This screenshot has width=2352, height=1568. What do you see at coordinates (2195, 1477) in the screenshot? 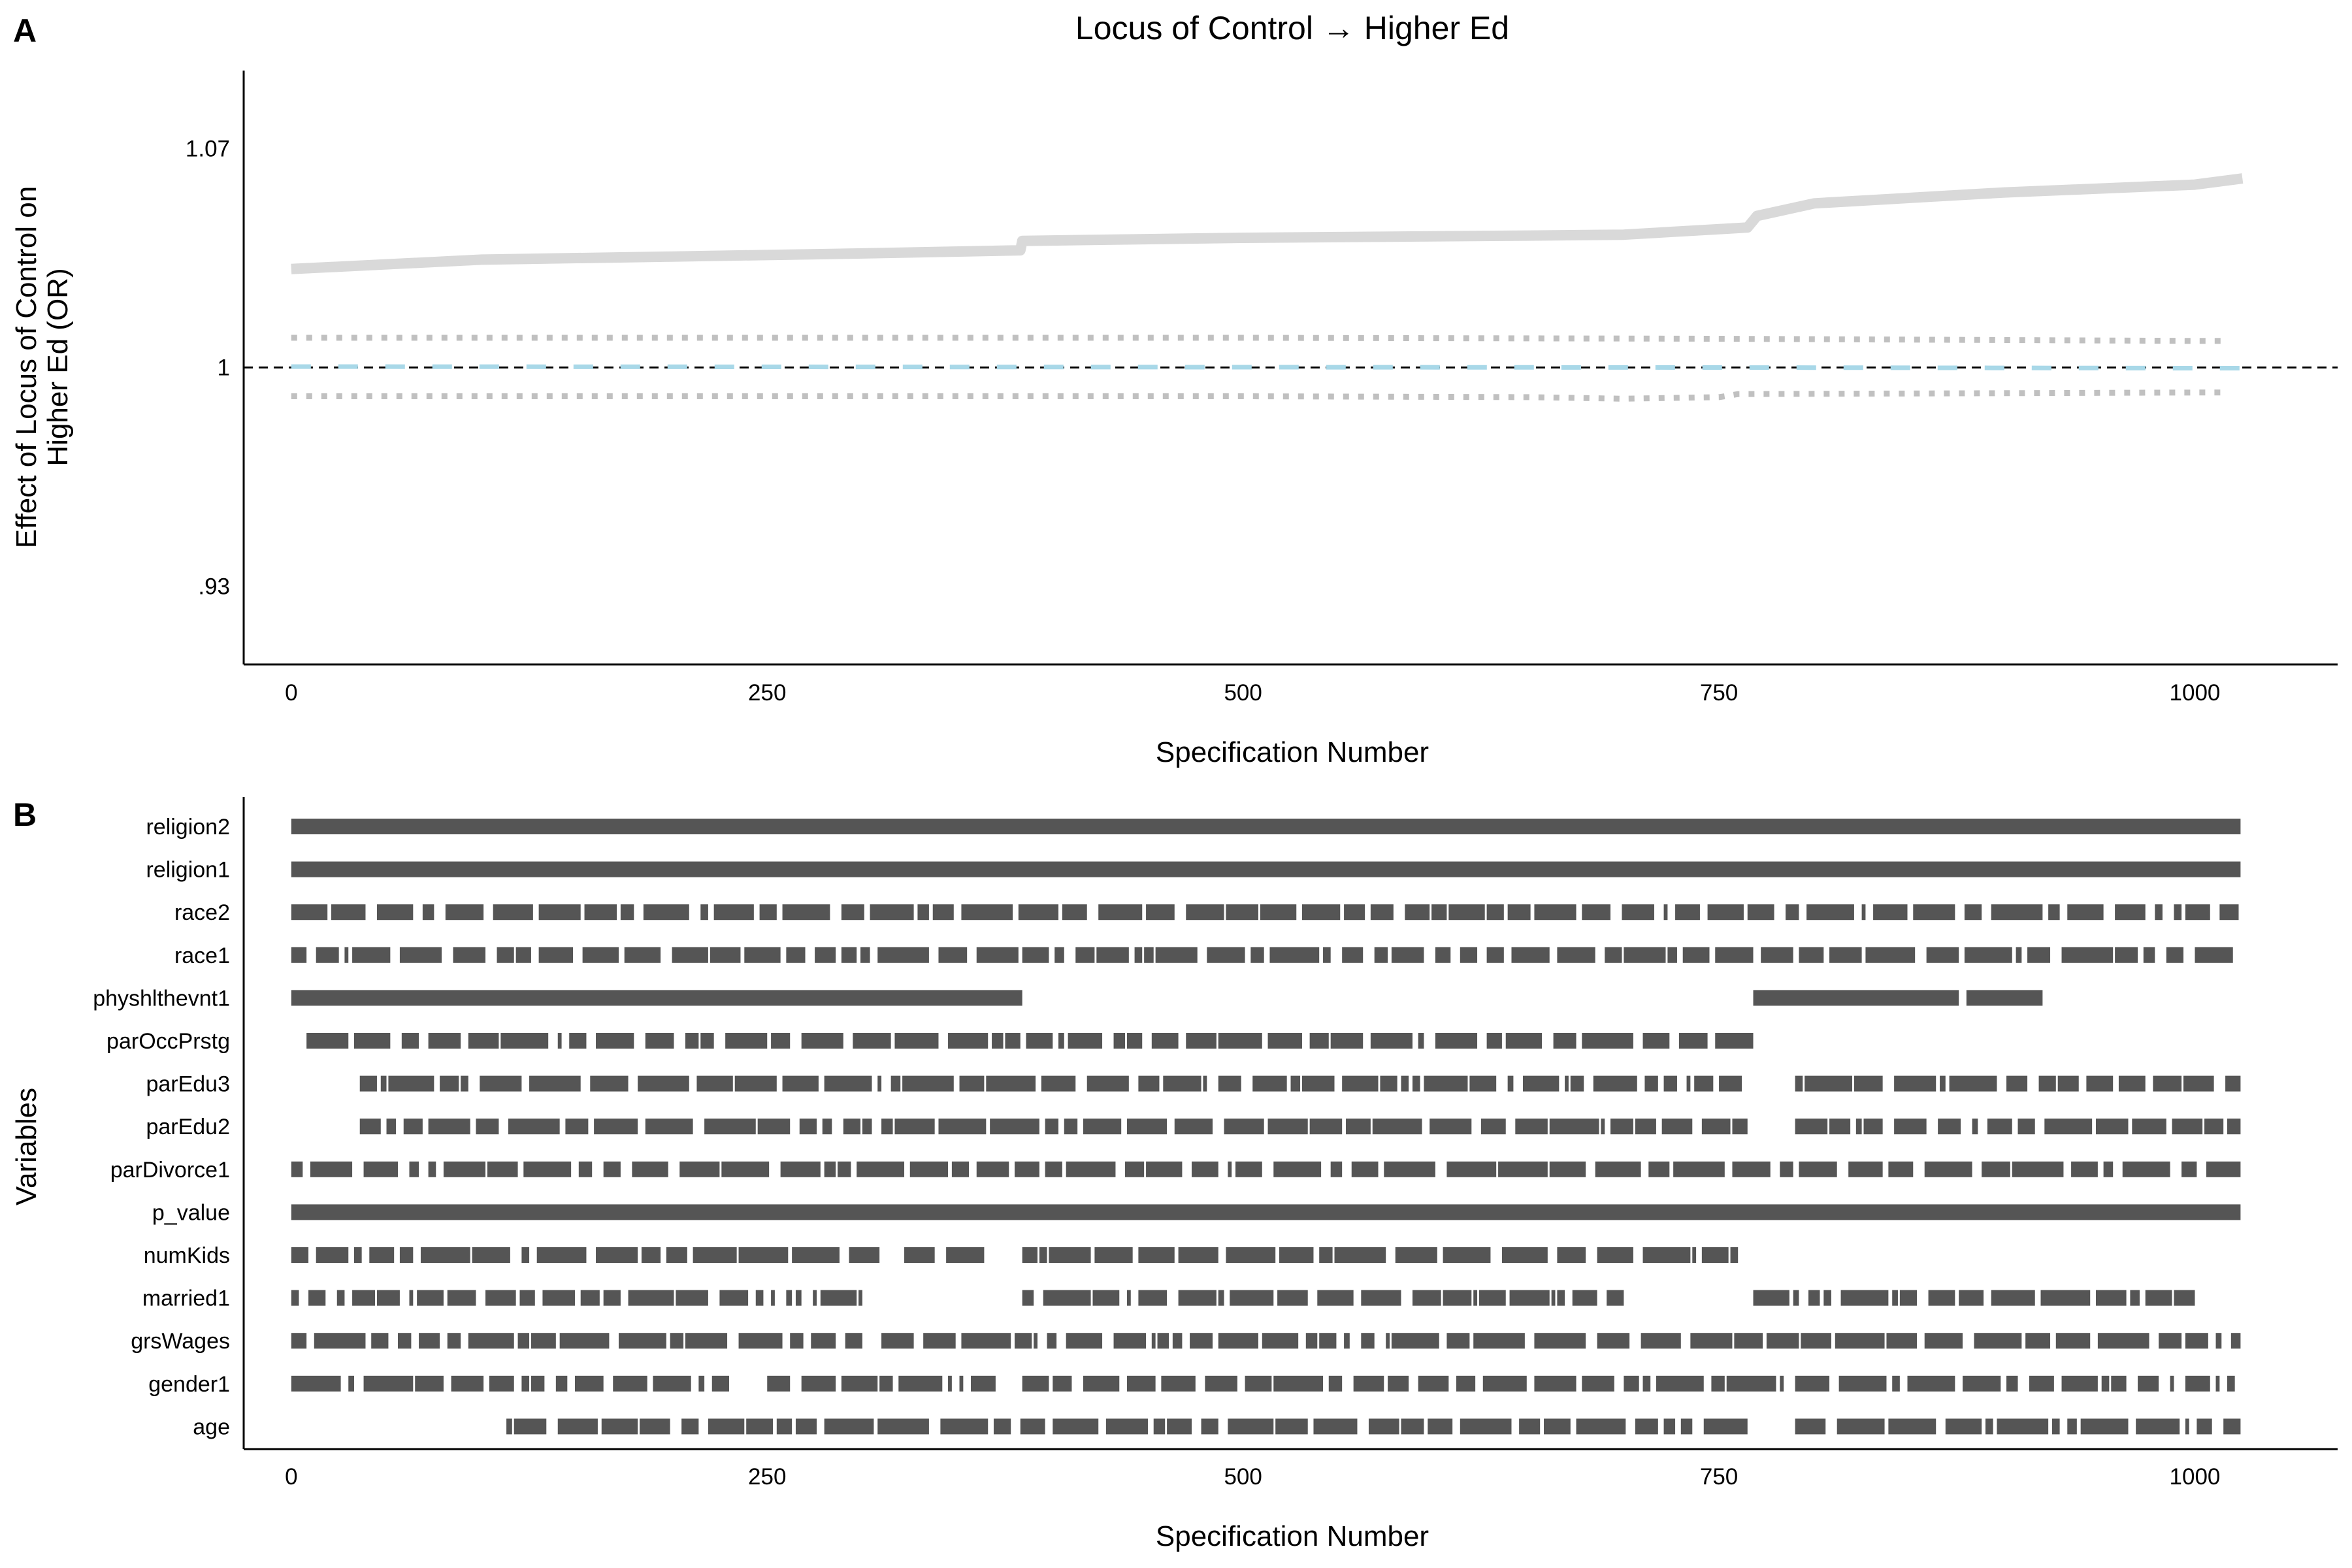
I see `x-tick-label: 1000` at bounding box center [2195, 1477].